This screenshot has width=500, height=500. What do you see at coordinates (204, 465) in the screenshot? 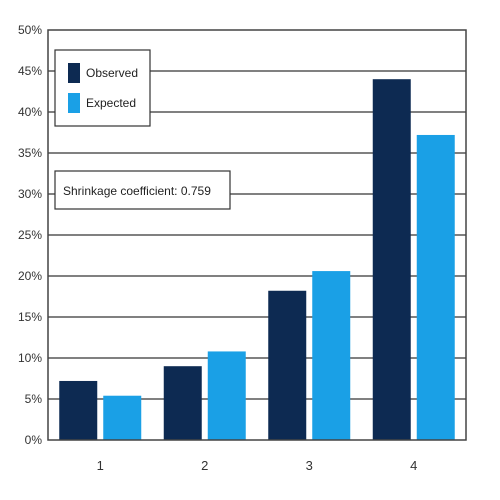
I see `x-tick-label: 2` at bounding box center [204, 465].